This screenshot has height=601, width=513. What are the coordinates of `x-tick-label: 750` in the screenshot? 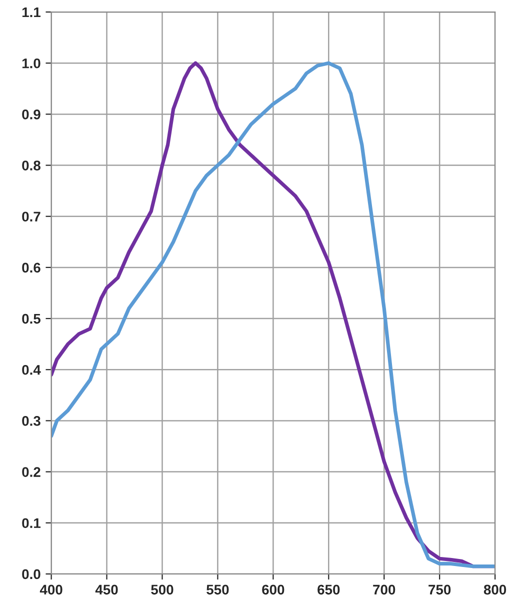 It's located at (439, 589).